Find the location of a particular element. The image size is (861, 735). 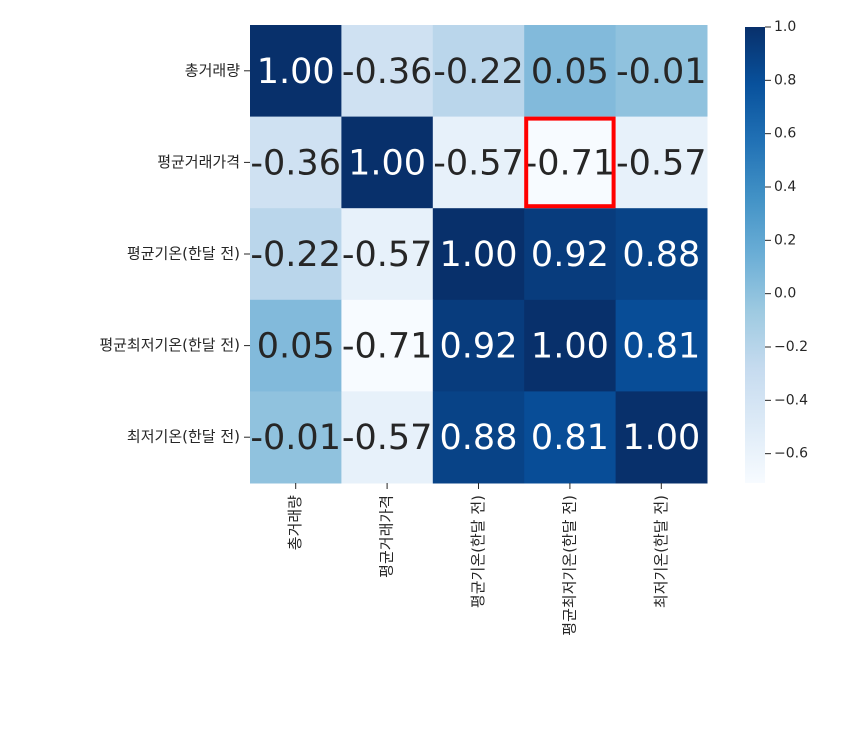

y-tick-label: 평균최저기온(한달 전) is located at coordinates (169, 345).